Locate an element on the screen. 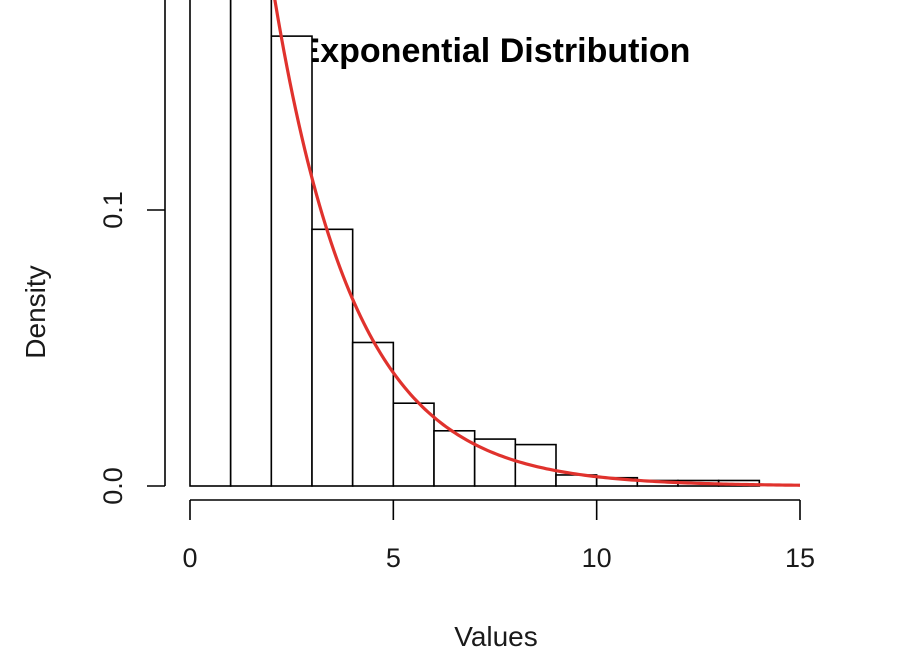 The image size is (900, 670). x-tick-label: 10 is located at coordinates (597, 558).